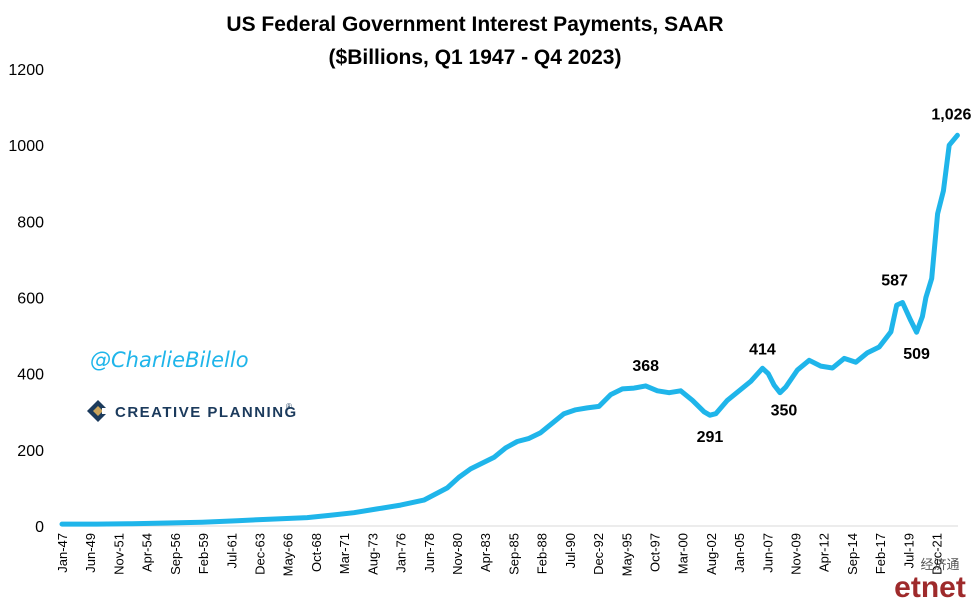 Image resolution: width=976 pixels, height=599 pixels. I want to click on x-tick-label: Feb-88, so click(542, 553).